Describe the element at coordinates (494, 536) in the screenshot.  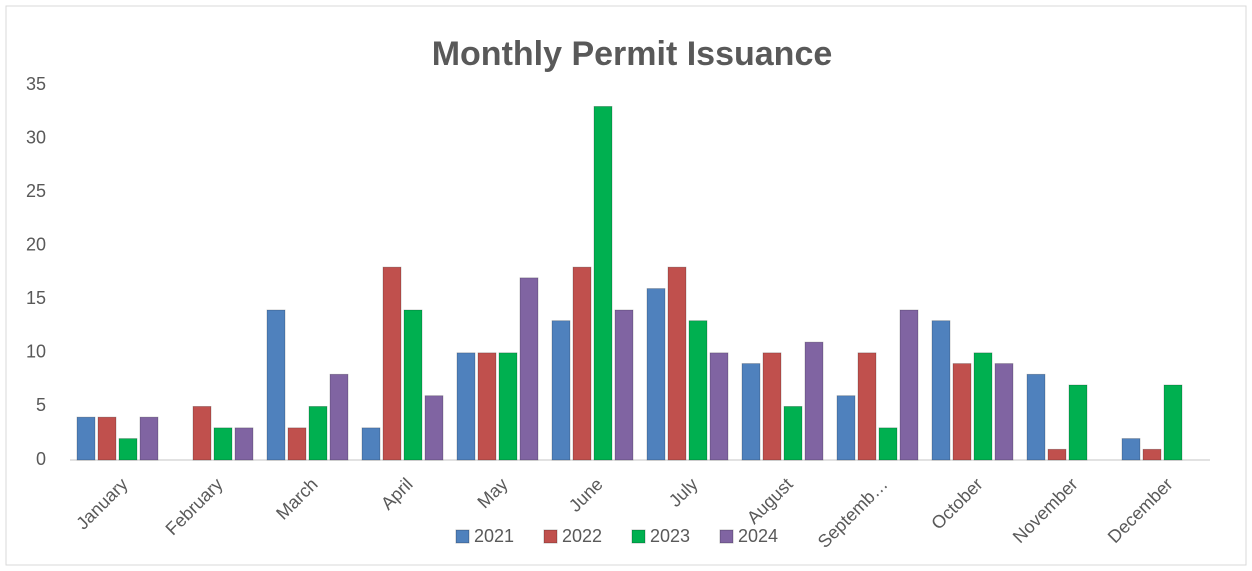
I see `legend-label: 2021` at that location.